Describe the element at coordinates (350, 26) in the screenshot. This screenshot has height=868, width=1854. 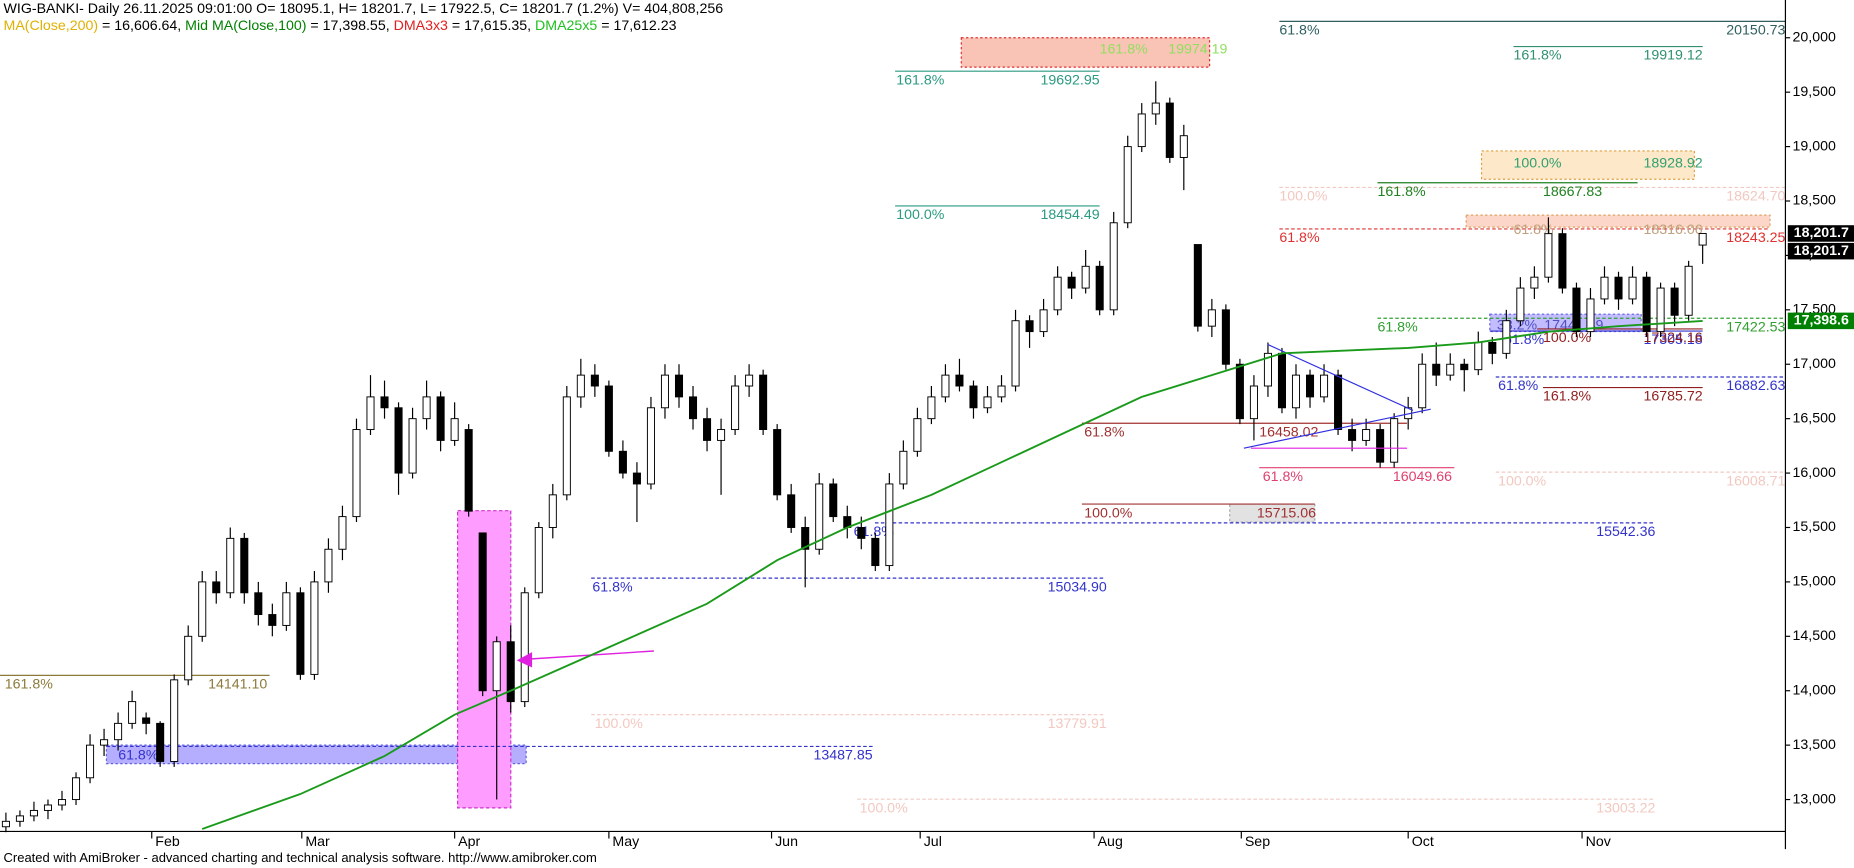
I see `legend-item: = 17,398.55,` at that location.